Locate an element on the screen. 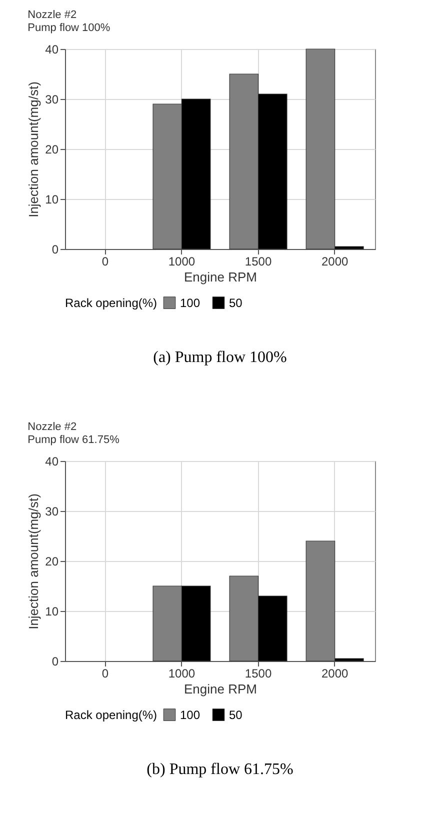 The width and height of the screenshot is (424, 825). chart-subtitle: Pump flow 100% is located at coordinates (69, 28).